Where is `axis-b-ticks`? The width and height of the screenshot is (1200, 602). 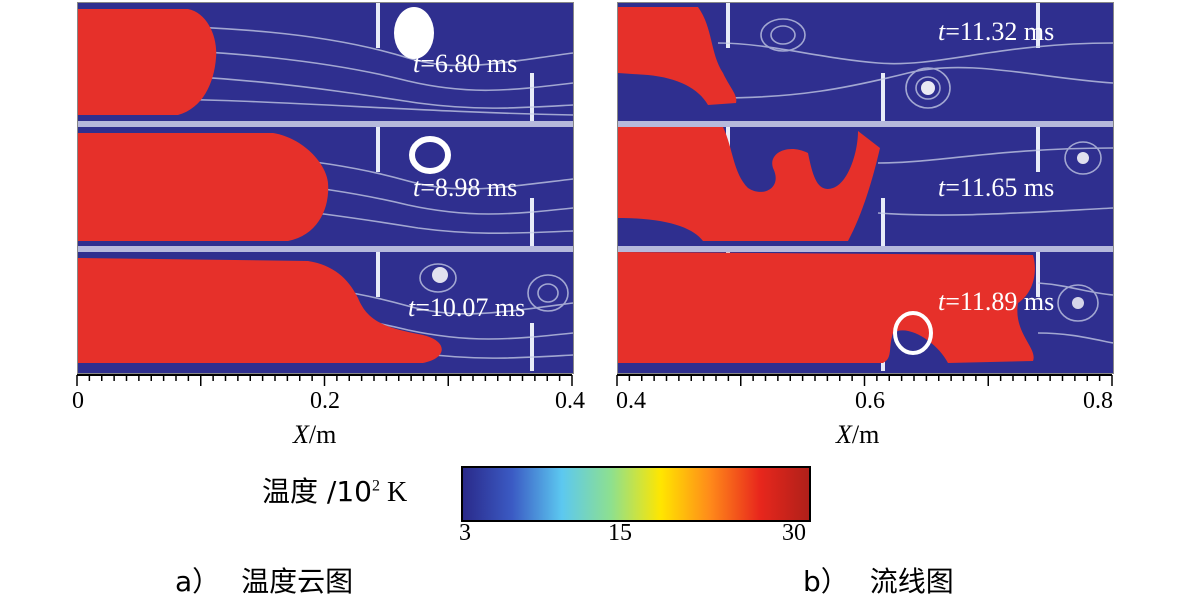
axis-b-ticks is located at coordinates (864, 380).